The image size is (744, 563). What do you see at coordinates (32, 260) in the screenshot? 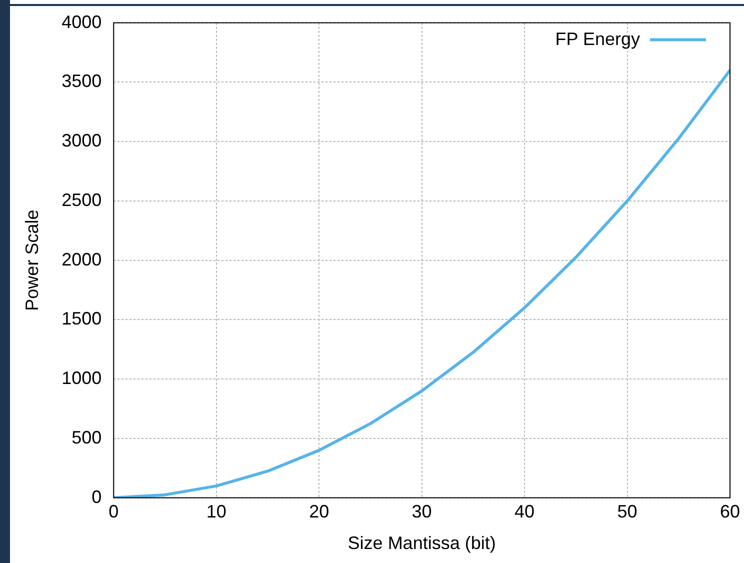
I see `y-axis-title: Power Scale` at bounding box center [32, 260].